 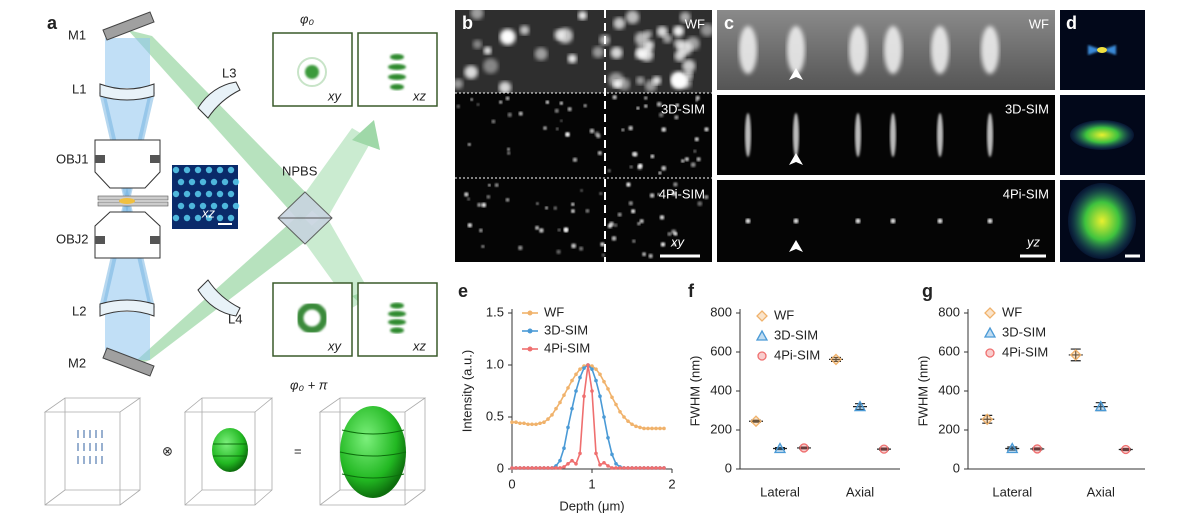 I want to click on legend-label: WF, so click(x=1012, y=311).